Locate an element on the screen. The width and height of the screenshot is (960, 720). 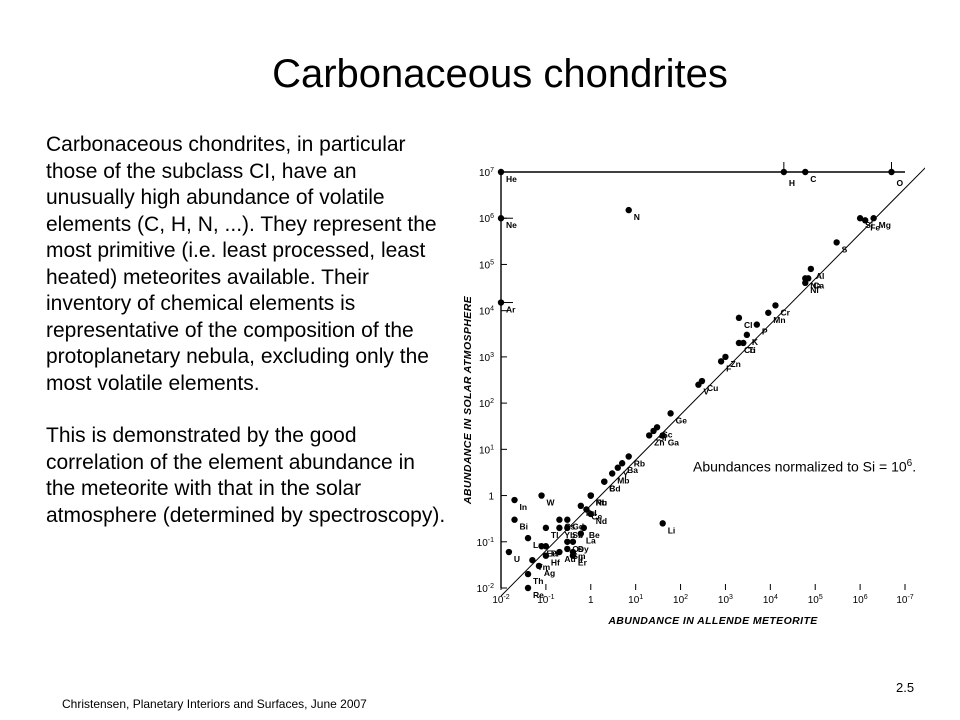
point-label: Tm is located at coordinates (543, 567).